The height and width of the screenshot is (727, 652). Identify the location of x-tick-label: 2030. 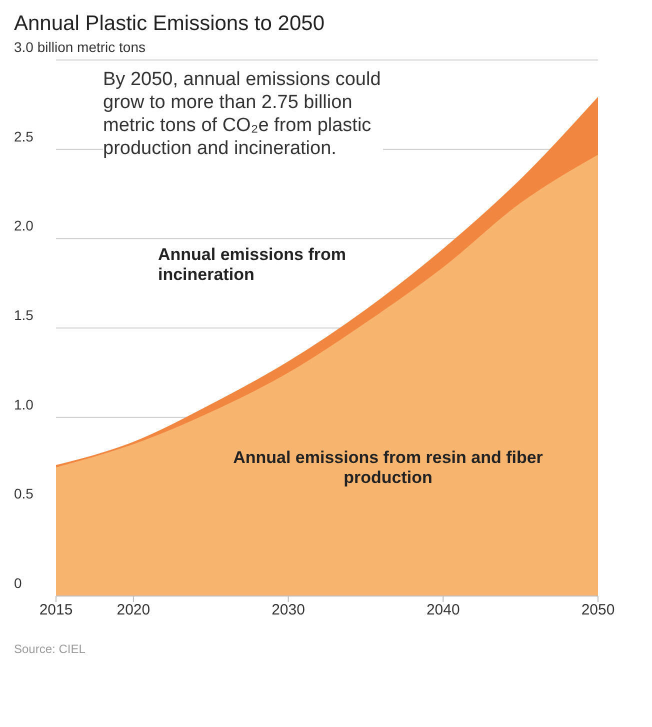
(288, 610).